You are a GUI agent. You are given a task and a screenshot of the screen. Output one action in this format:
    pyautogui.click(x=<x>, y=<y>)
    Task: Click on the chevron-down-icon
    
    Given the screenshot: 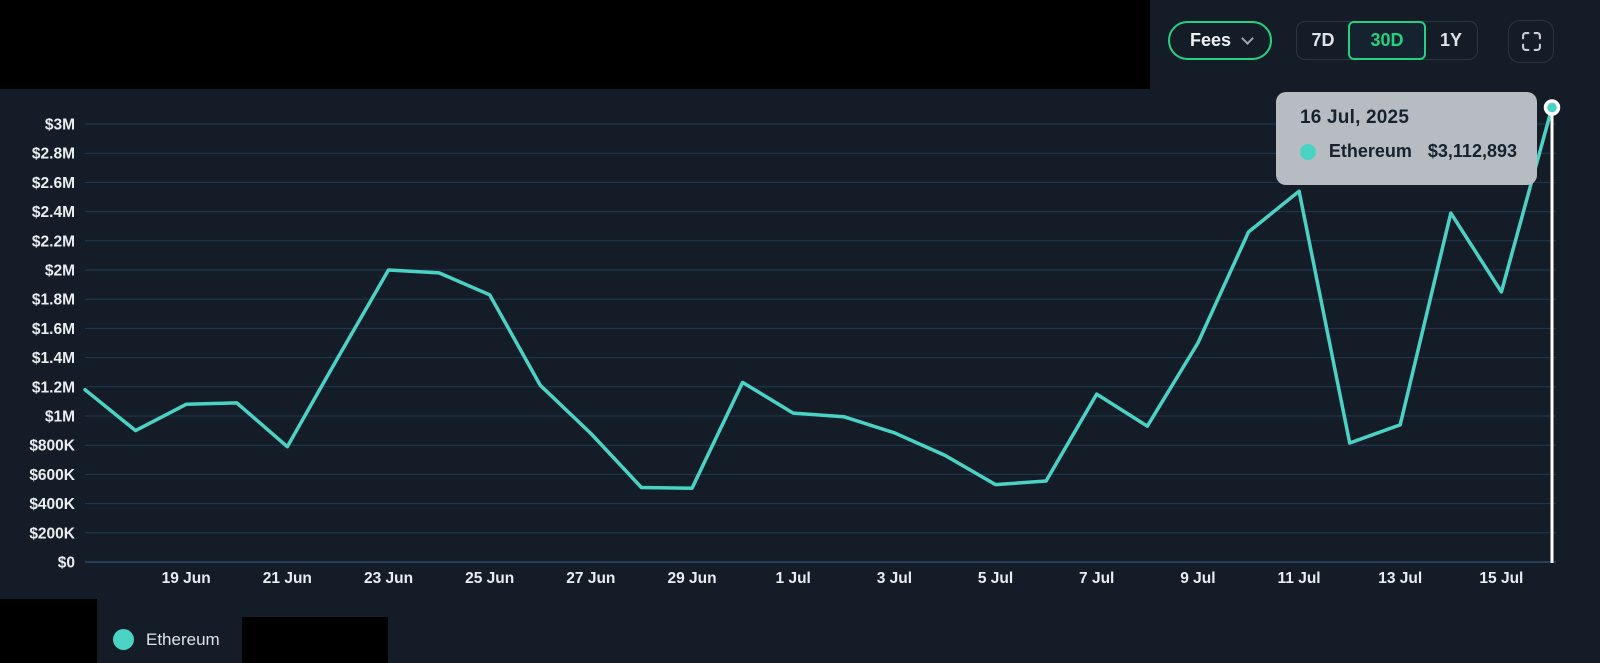 What is the action you would take?
    pyautogui.click(x=1247, y=38)
    